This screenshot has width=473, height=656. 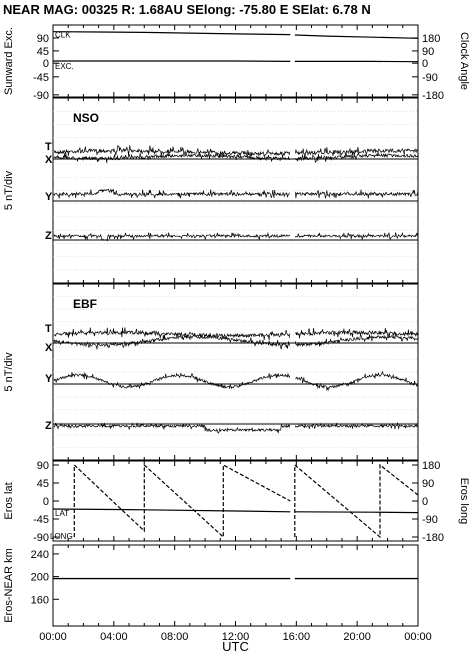 What do you see at coordinates (85, 304) in the screenshot?
I see `panel-title: EBF` at bounding box center [85, 304].